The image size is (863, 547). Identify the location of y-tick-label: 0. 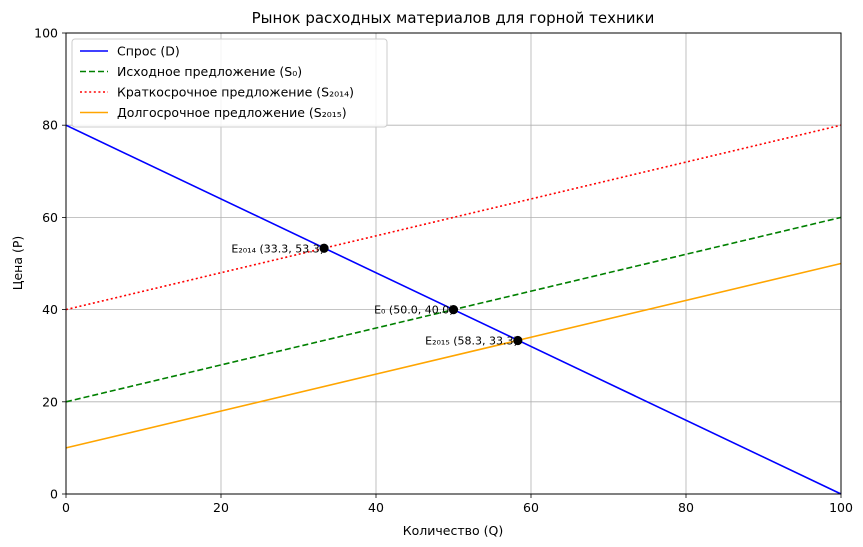
(54, 494).